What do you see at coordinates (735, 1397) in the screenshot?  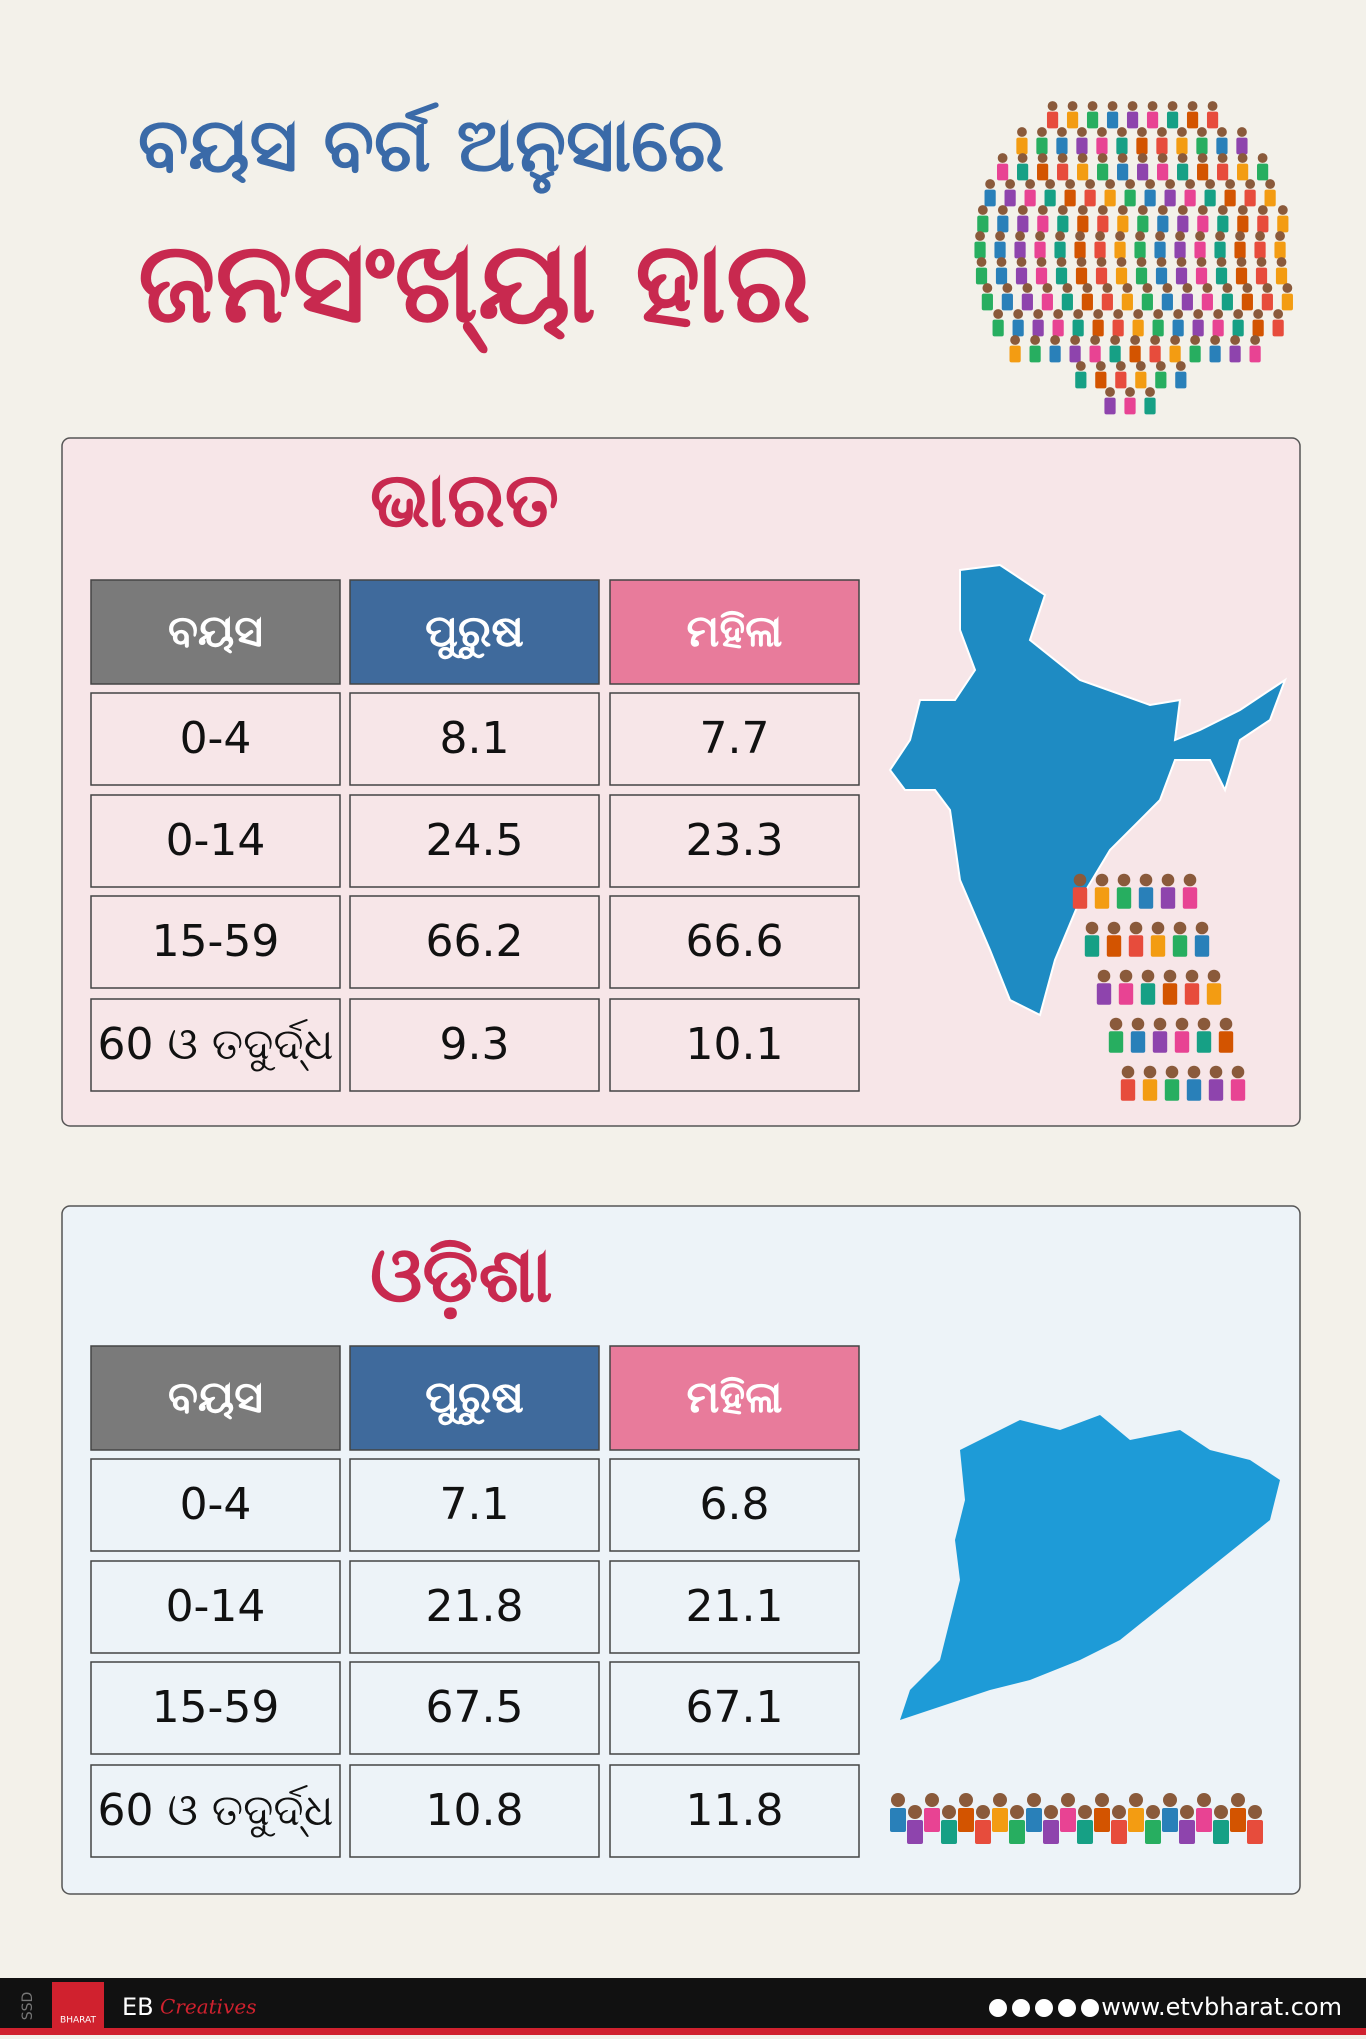 I see `header-text: ମହିଳା` at bounding box center [735, 1397].